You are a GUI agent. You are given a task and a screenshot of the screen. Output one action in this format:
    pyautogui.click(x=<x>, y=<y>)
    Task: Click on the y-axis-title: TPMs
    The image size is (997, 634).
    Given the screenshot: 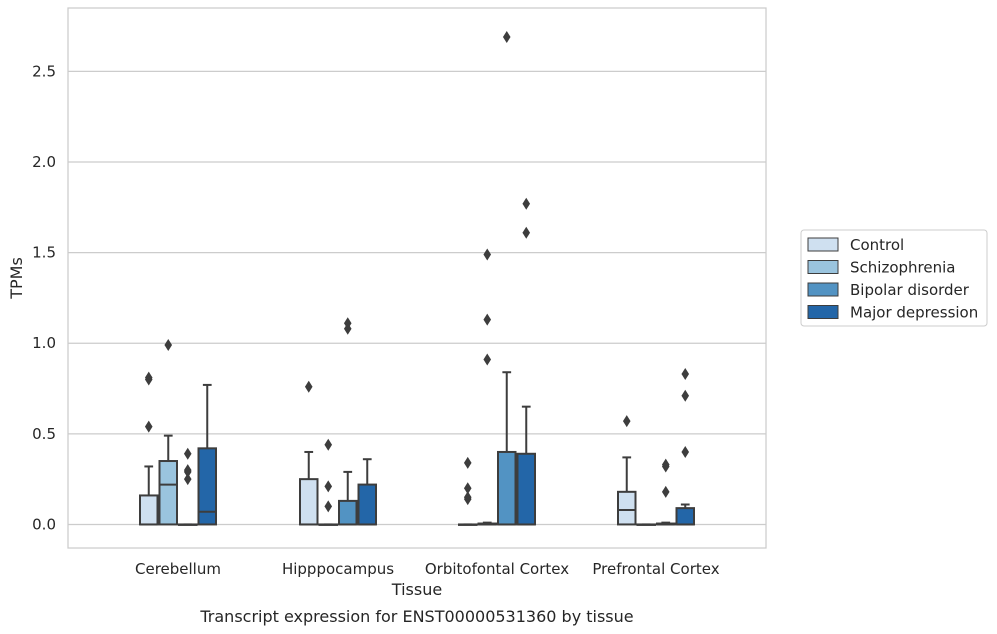 What is the action you would take?
    pyautogui.click(x=16, y=278)
    